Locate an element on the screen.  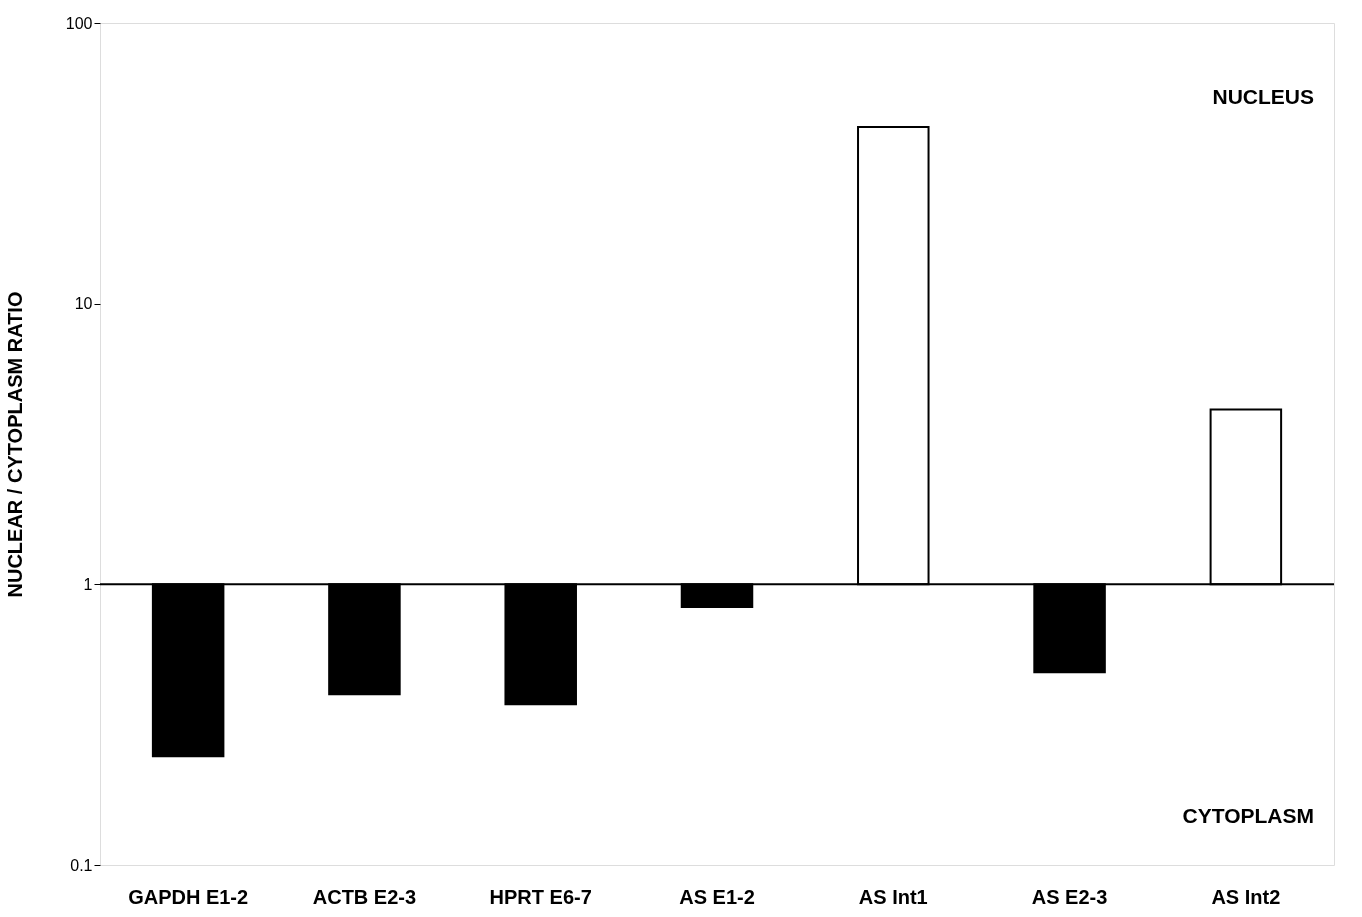
y-tick-label: 1 is located at coordinates (88, 584).